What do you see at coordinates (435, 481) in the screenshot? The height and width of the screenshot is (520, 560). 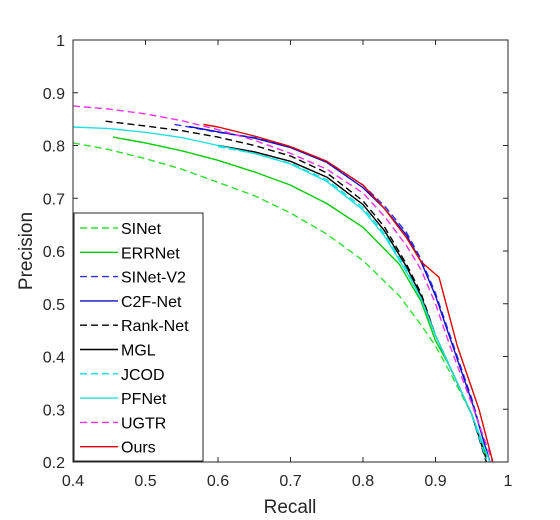 I see `x-tick-label: 0.9` at bounding box center [435, 481].